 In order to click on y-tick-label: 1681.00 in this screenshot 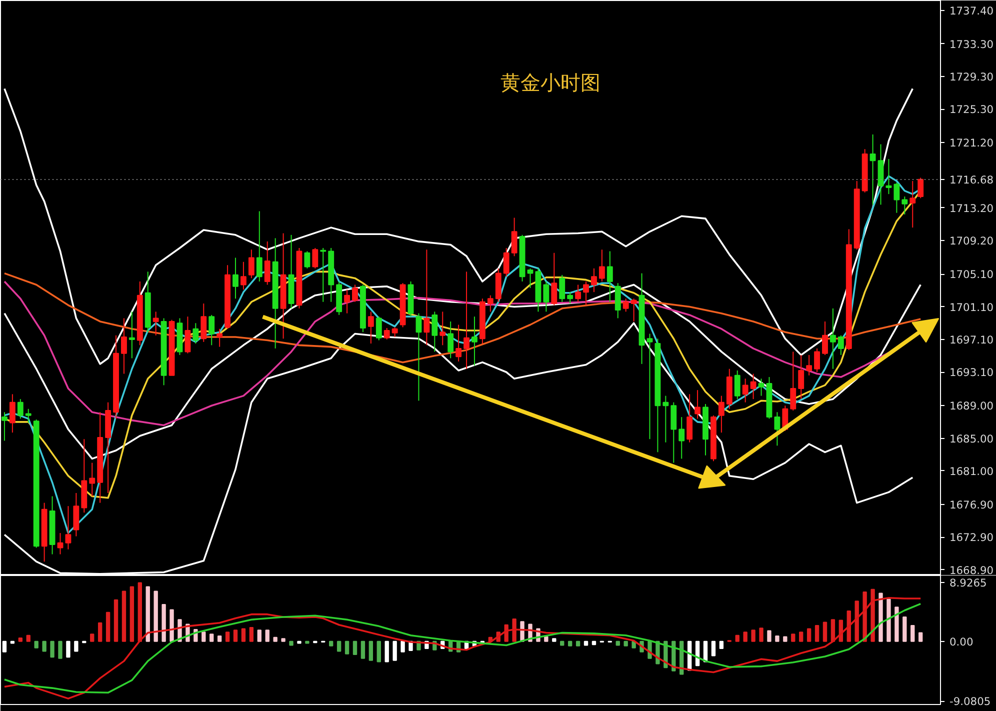, I will do `click(972, 471)`.